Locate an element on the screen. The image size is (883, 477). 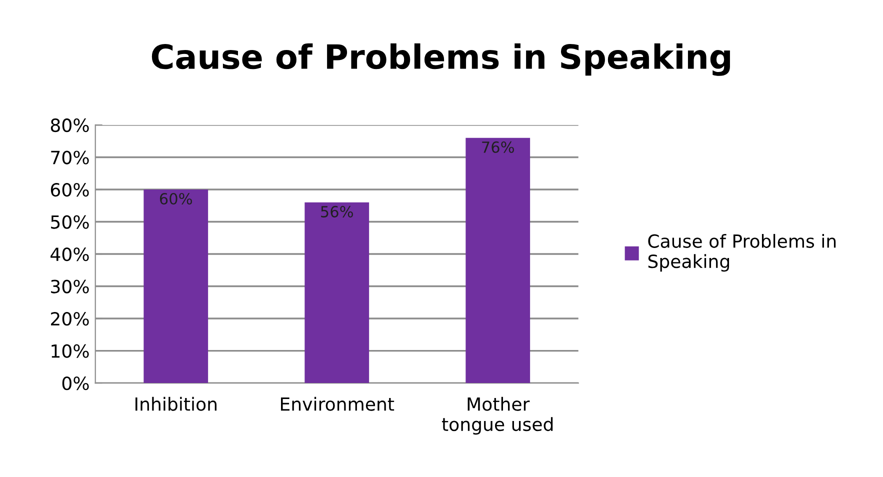
y-tick-label: 30% is located at coordinates (70, 287).